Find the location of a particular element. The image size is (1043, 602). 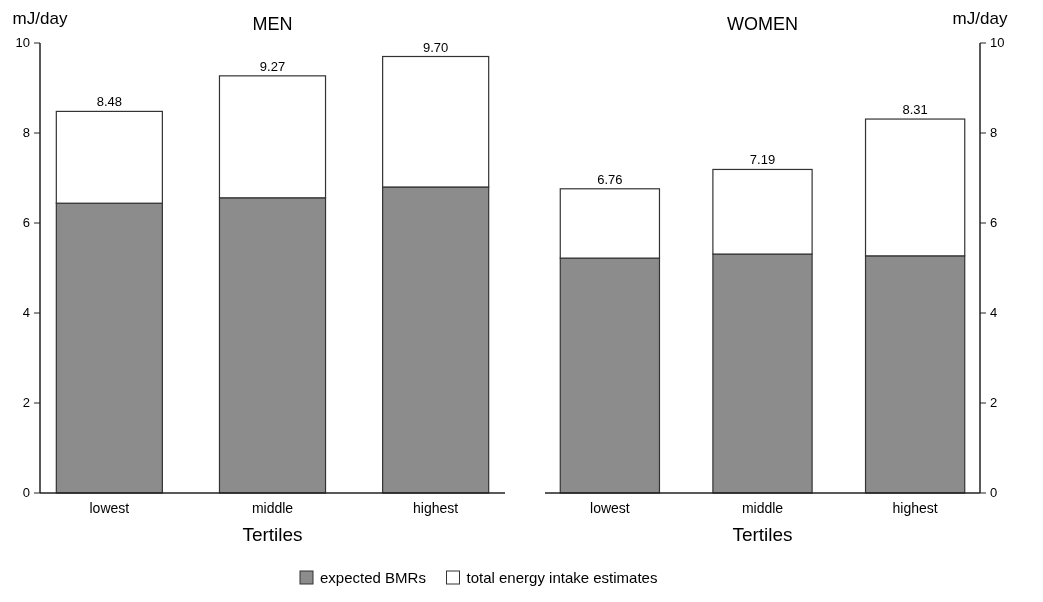

chart-title: WOMEN is located at coordinates (762, 24).